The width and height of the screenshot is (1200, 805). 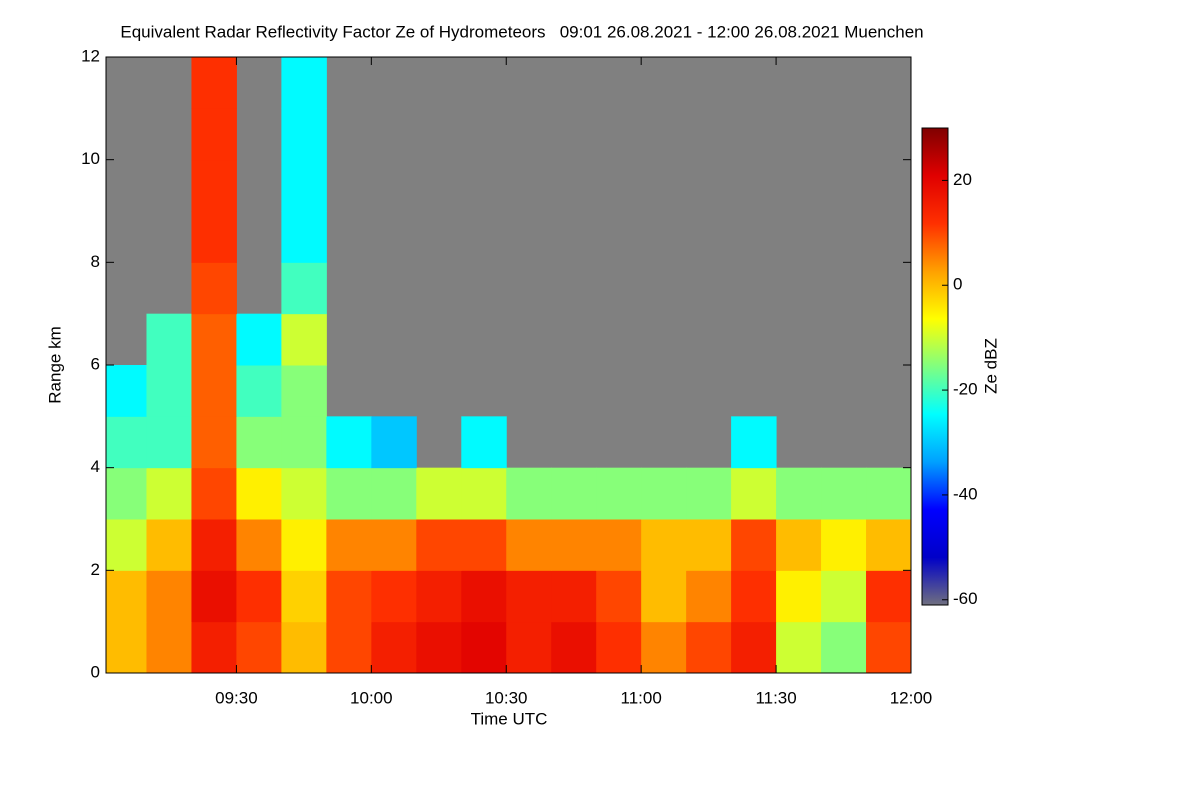 What do you see at coordinates (775, 697) in the screenshot?
I see `x-tick-label: 11:30` at bounding box center [775, 697].